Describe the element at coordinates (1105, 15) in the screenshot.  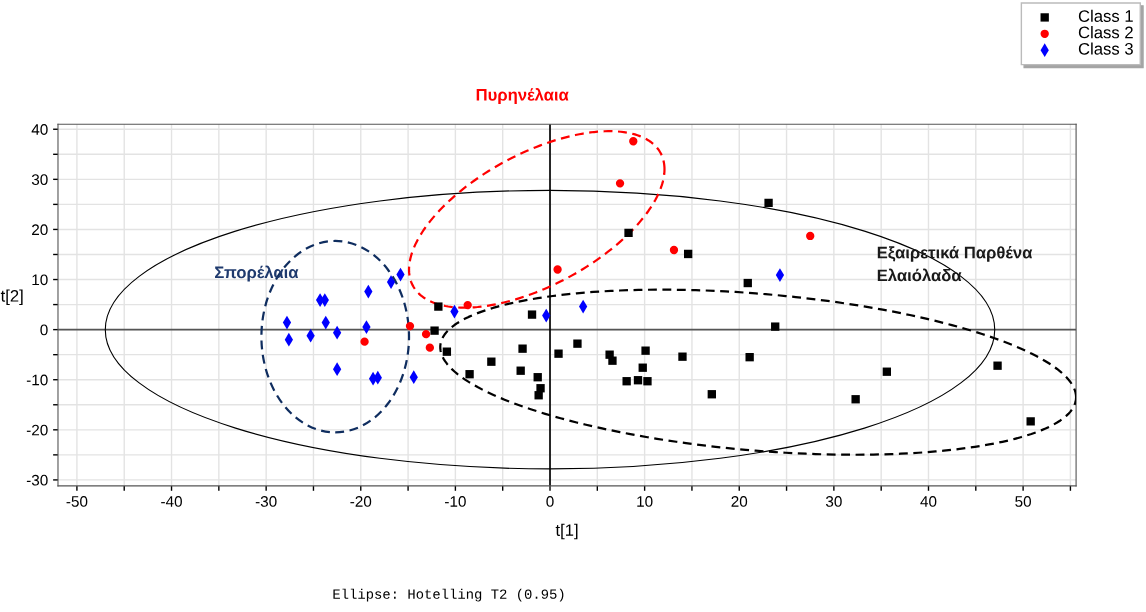
I see `legend-label: Class 1` at that location.